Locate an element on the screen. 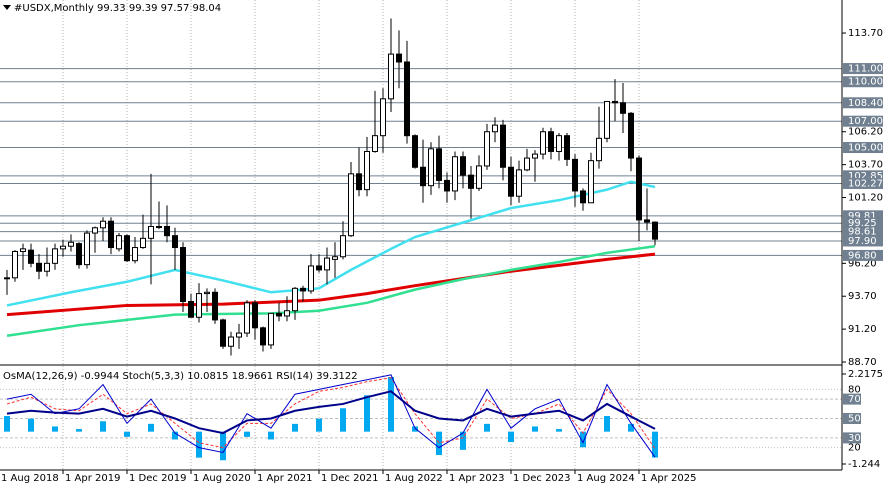  stoch-main-line is located at coordinates (331, 416).